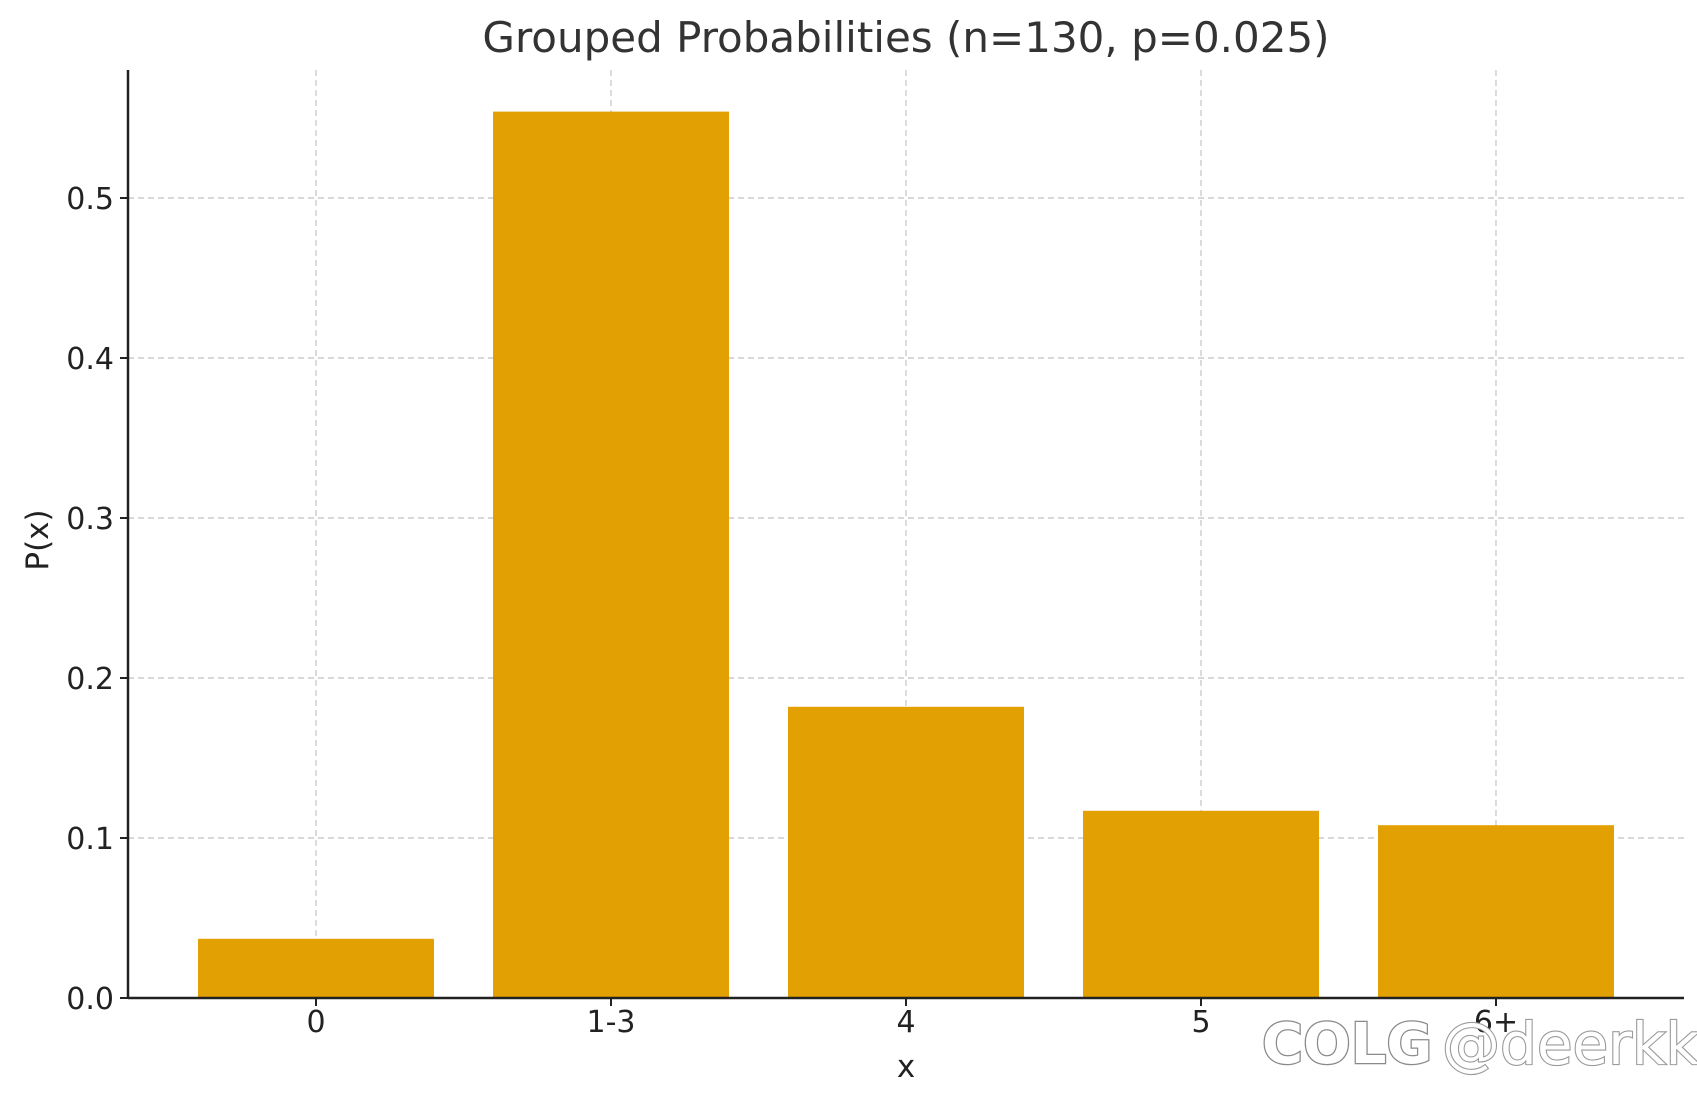  What do you see at coordinates (1200, 1022) in the screenshot?
I see `x-tick-label: 5` at bounding box center [1200, 1022].